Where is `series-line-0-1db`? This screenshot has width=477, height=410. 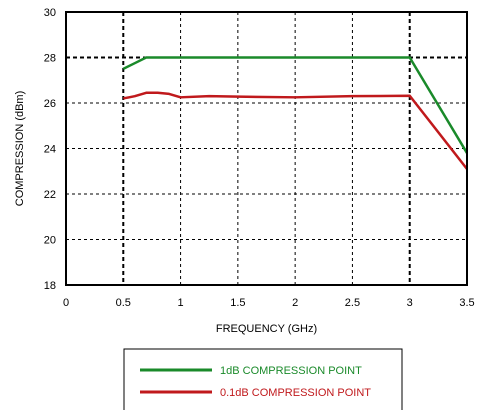
series-line-0-1db is located at coordinates (295, 130).